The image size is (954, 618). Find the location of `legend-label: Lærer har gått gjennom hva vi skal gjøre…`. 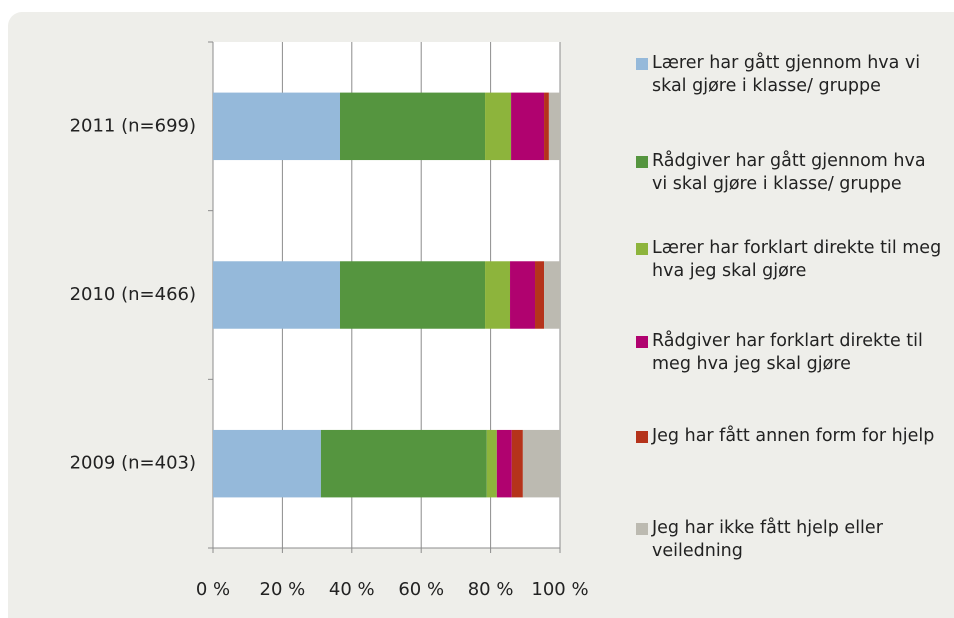

legend-label: Lærer har gått gjennom hva vi skal gjøre… is located at coordinates (786, 74).